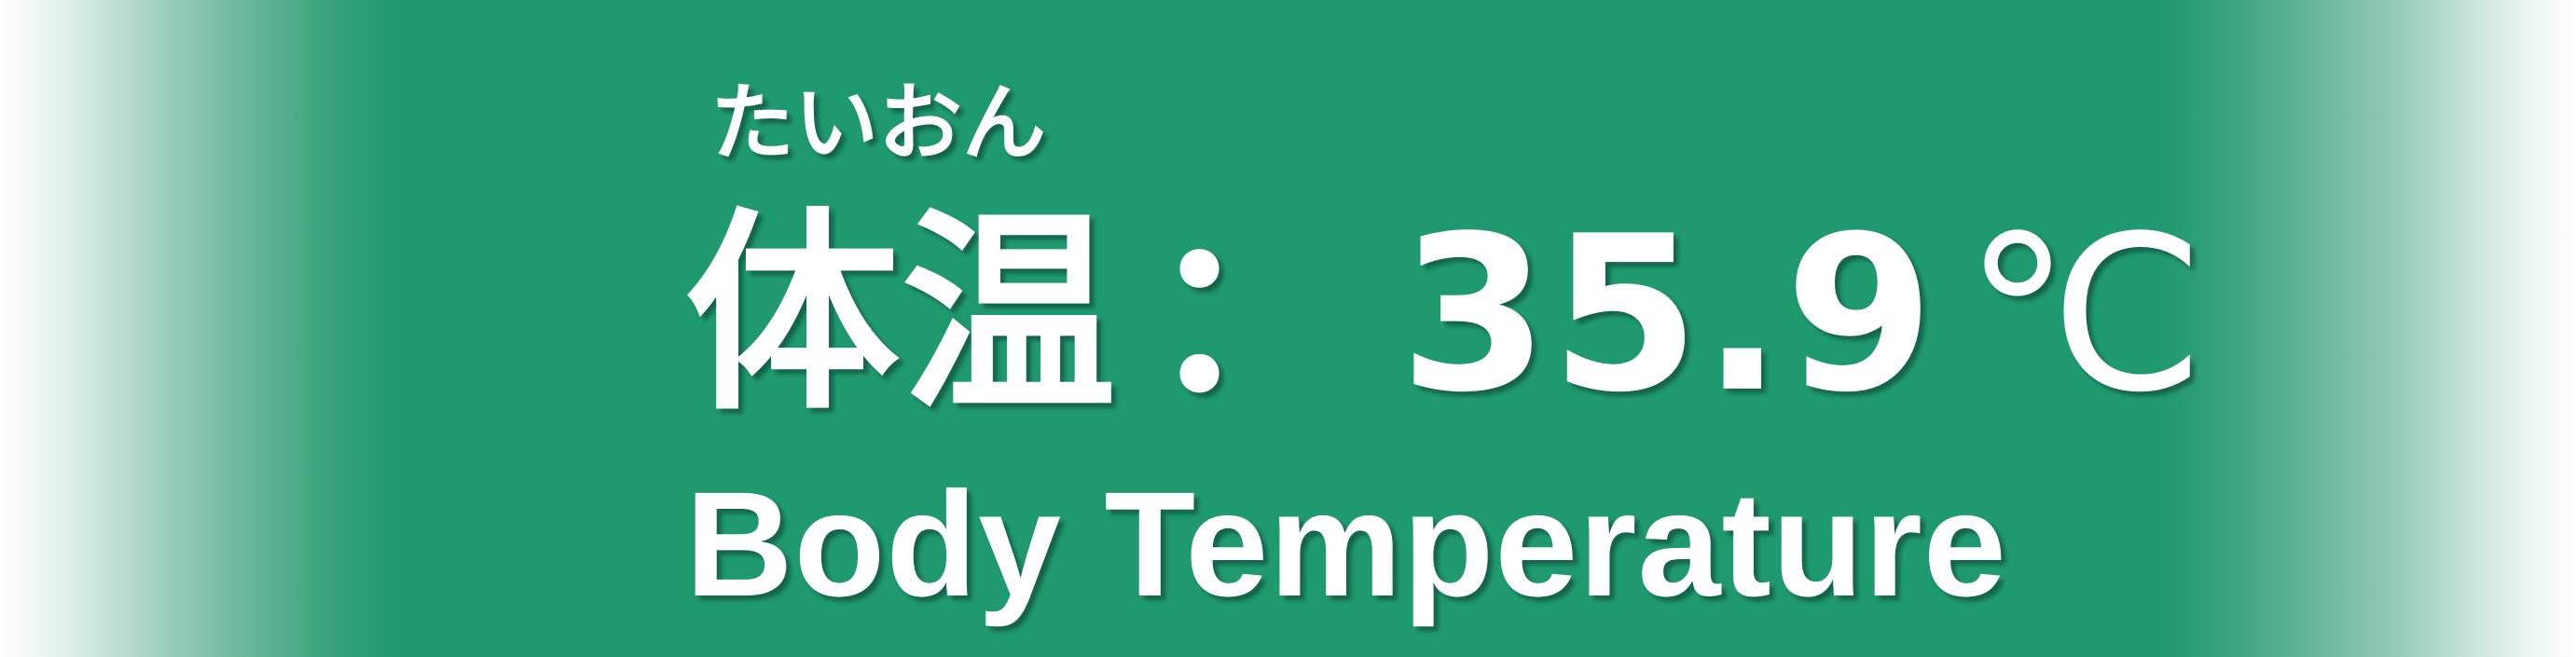 The width and height of the screenshot is (2576, 657). What do you see at coordinates (1346, 543) in the screenshot?
I see `label-en: Body Temperature` at bounding box center [1346, 543].